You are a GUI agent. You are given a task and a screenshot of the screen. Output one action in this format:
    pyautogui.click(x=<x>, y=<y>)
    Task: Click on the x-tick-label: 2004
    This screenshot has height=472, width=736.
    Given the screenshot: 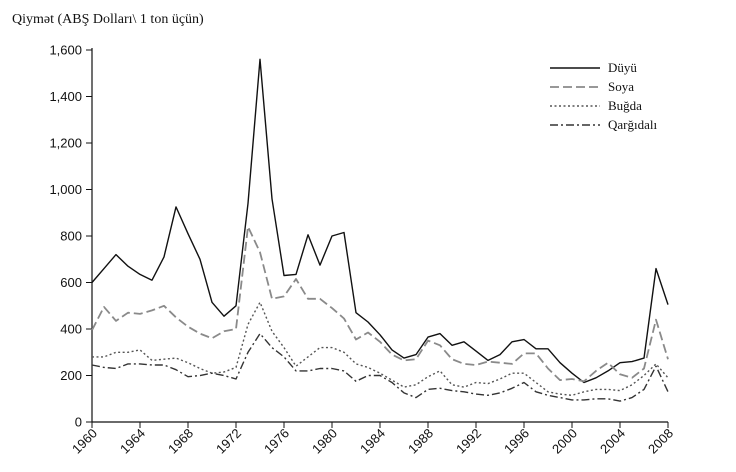 What is the action you would take?
    pyautogui.click(x=612, y=441)
    